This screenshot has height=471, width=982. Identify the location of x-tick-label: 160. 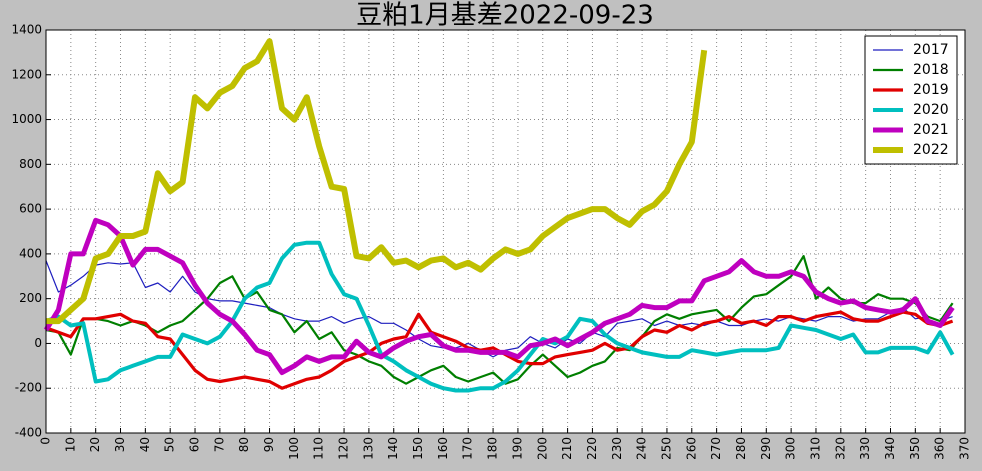
(443, 448).